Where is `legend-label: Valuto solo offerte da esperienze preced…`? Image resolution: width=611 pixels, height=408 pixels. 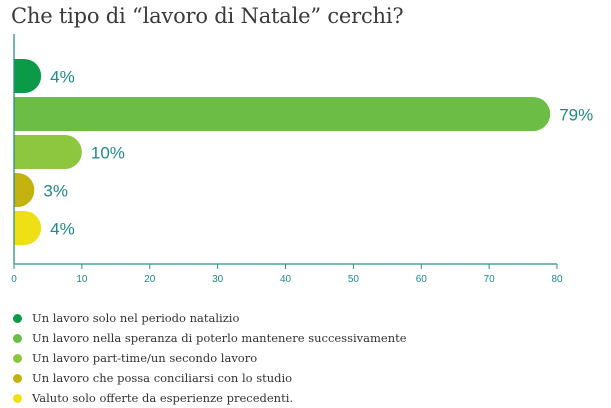
legend-label: Valuto solo offerte da esperienze preced… is located at coordinates (163, 398).